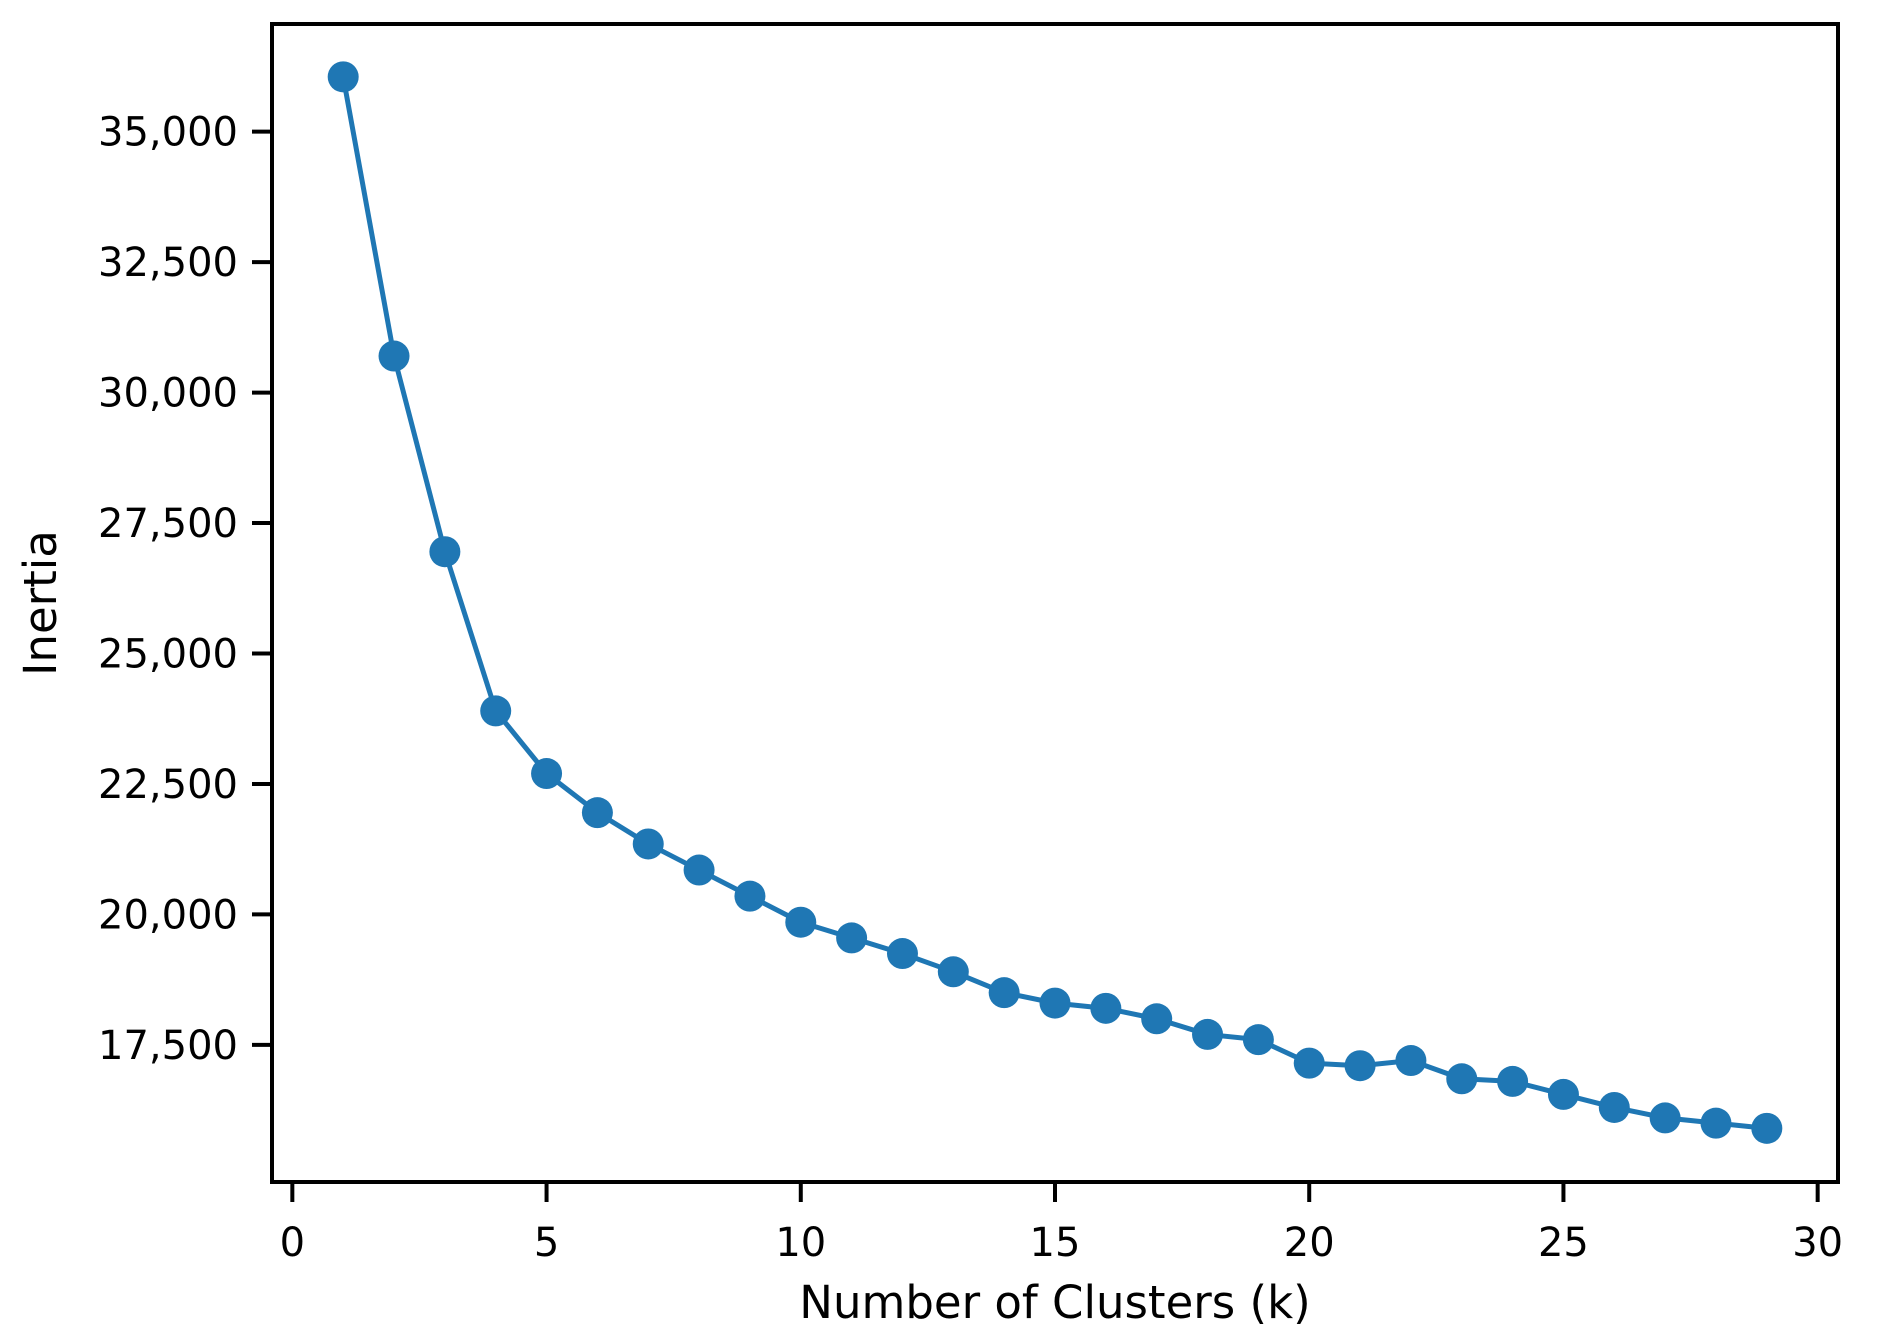 The height and width of the screenshot is (1335, 1883). I want to click on x-axis-ticks: 0 5 10 15 20 25 30, so click(1061, 1224).